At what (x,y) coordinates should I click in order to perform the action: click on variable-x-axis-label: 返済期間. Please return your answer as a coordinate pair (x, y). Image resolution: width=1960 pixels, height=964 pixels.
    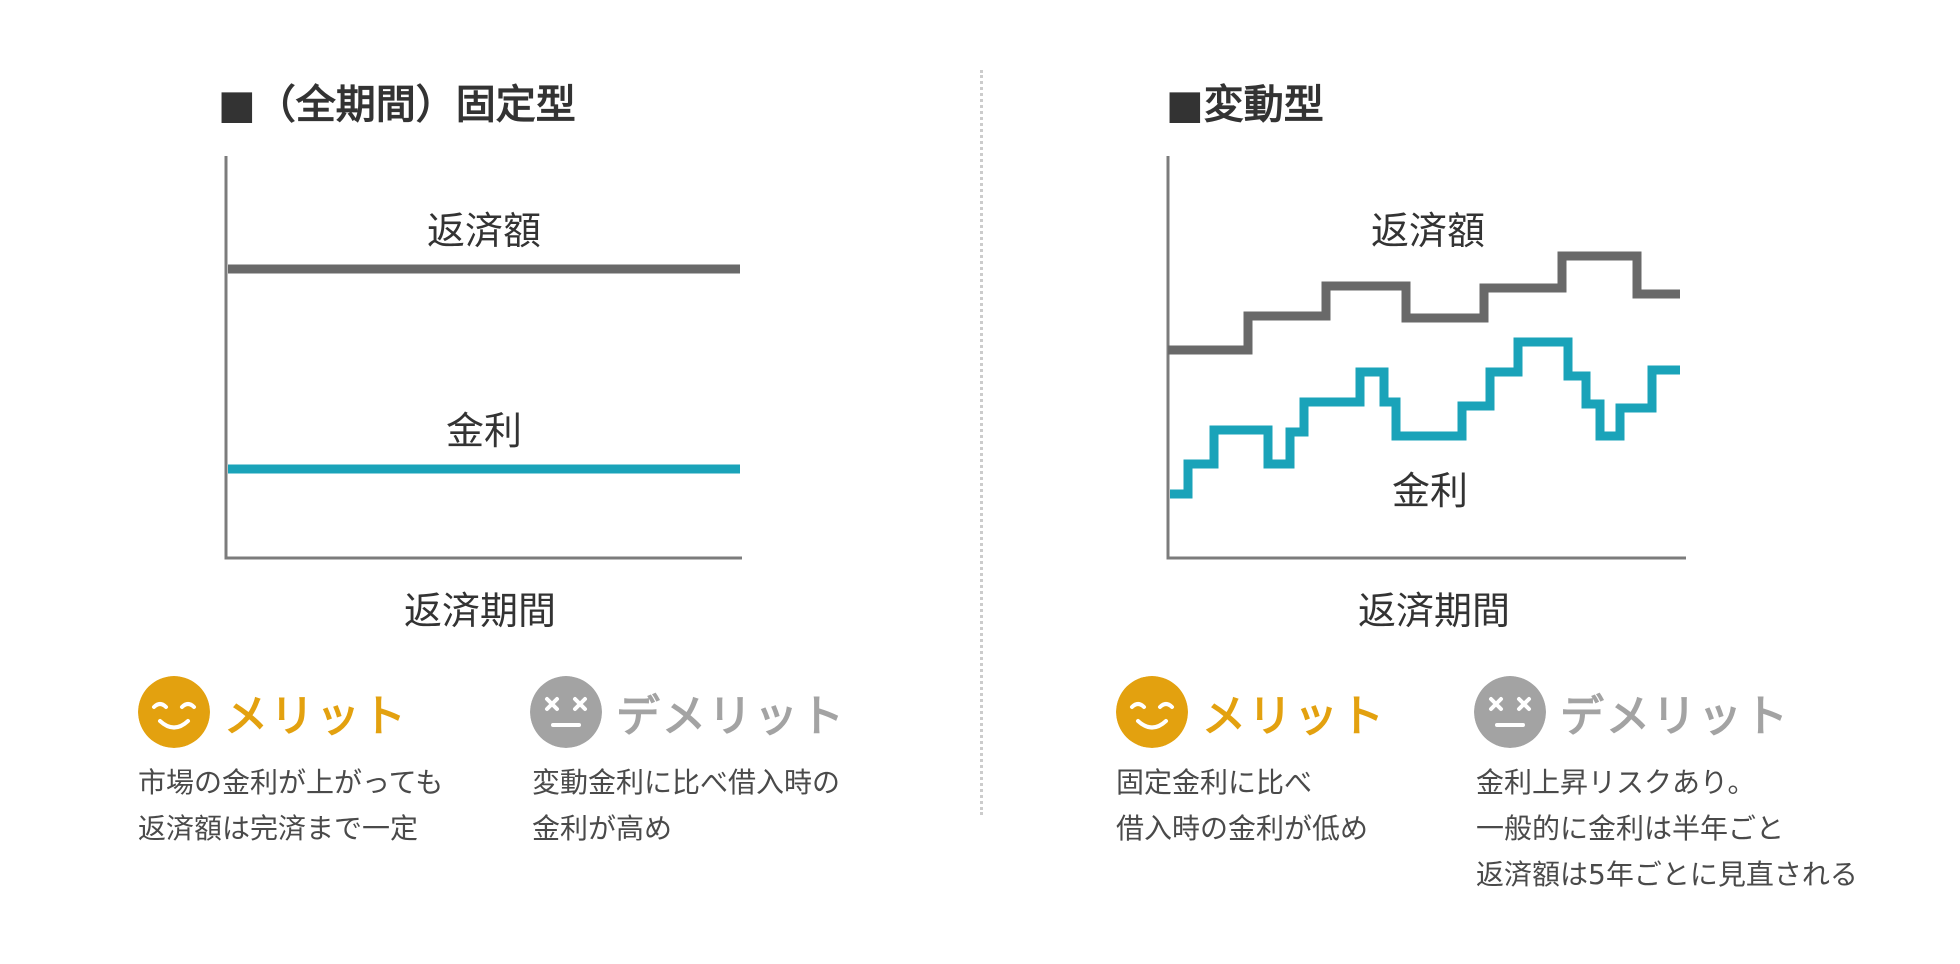
    Looking at the image, I should click on (1434, 611).